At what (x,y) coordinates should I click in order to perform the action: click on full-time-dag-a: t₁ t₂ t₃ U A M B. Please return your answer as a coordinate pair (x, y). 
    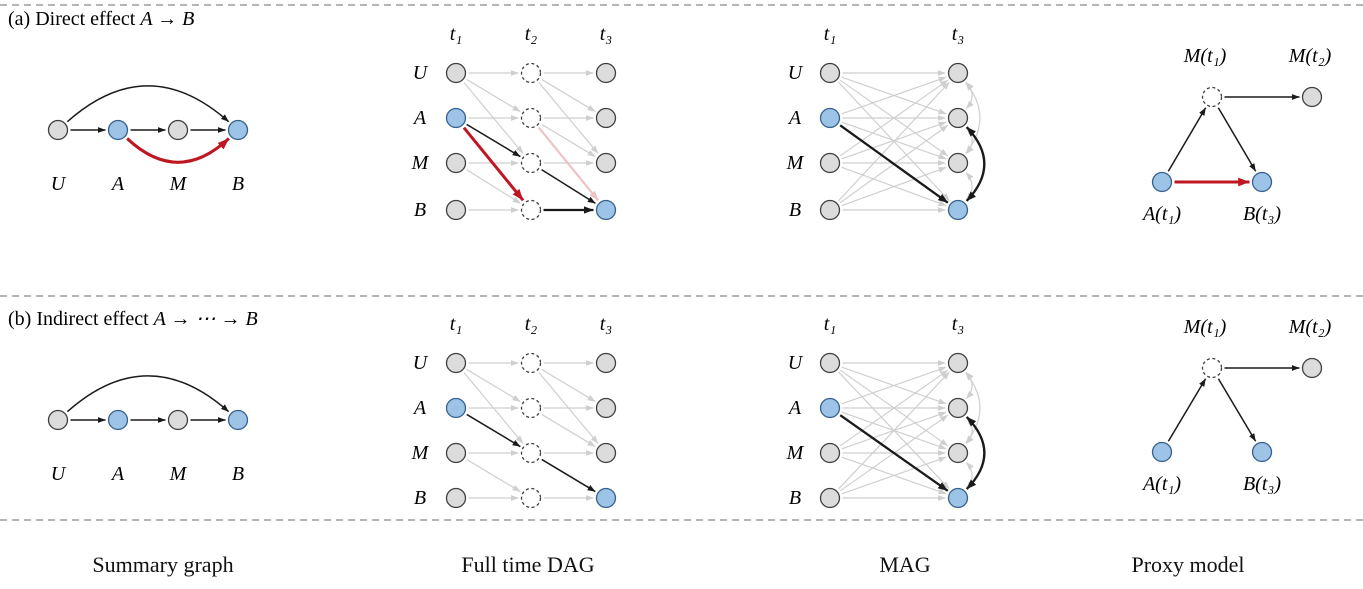
    Looking at the image, I should click on (514, 122).